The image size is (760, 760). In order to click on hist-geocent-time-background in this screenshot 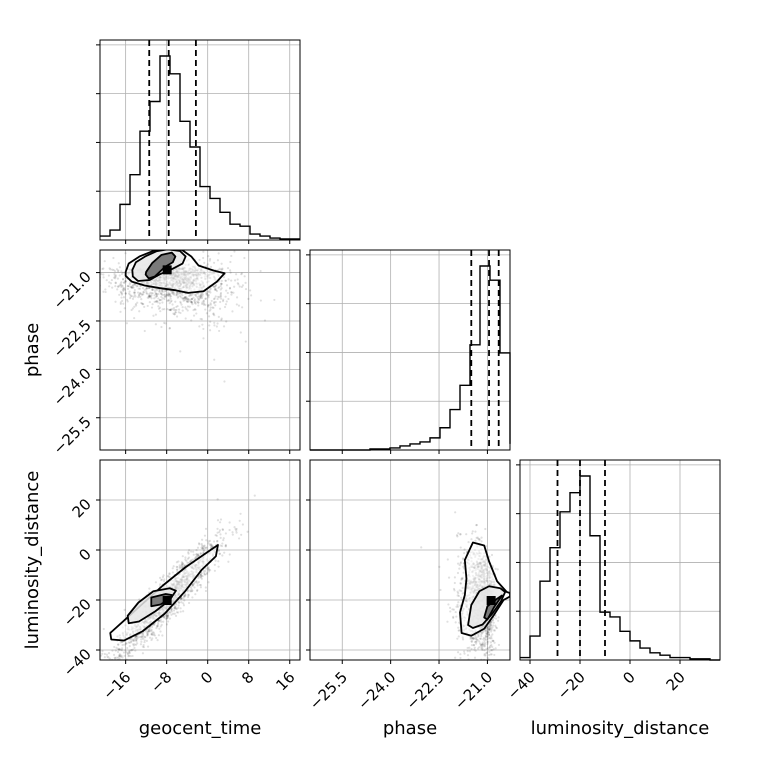, I will do `click(200, 140)`.